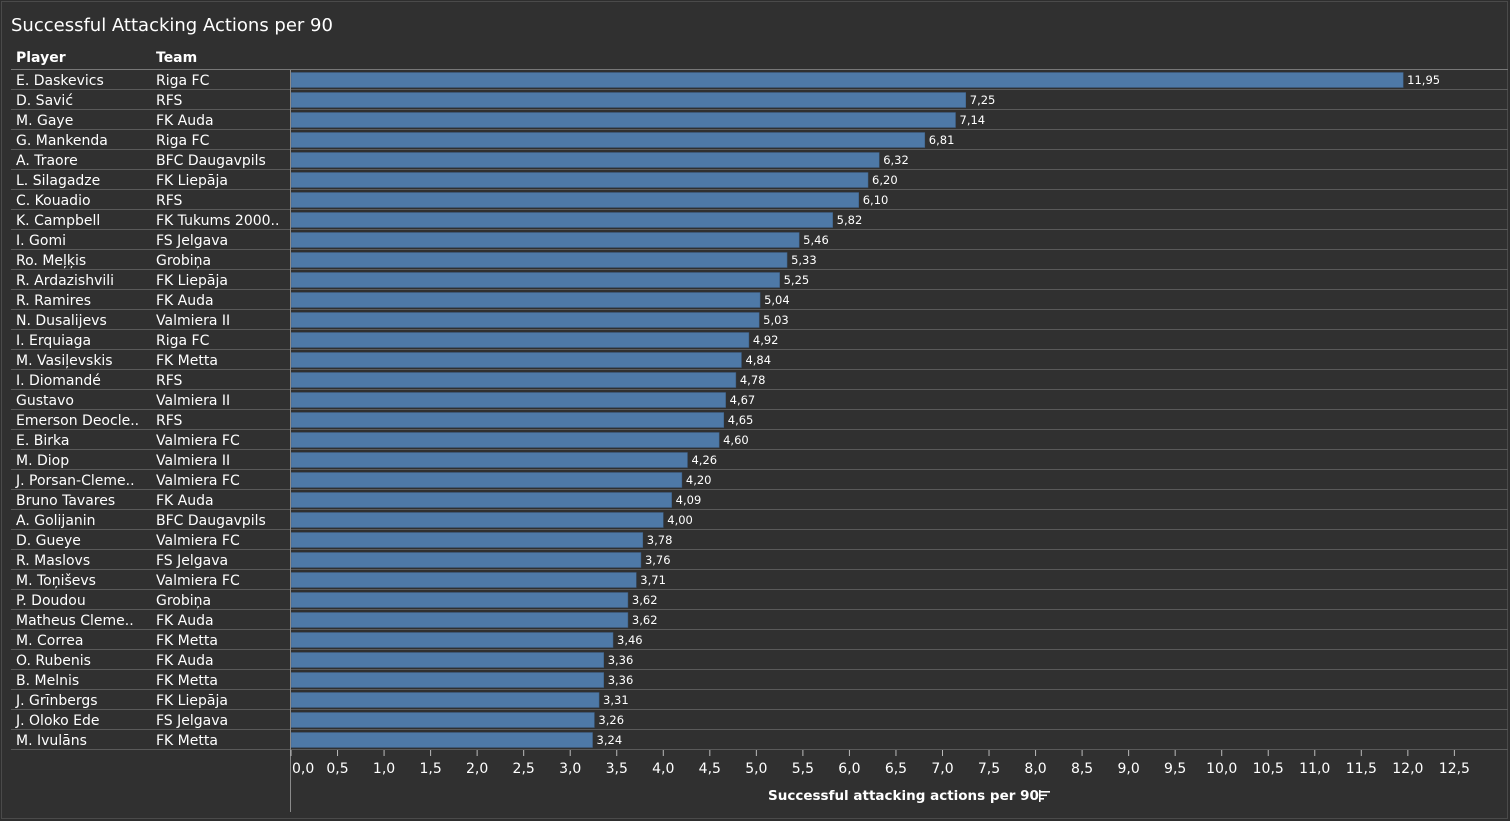 This screenshot has height=821, width=1510. What do you see at coordinates (65, 281) in the screenshot?
I see `player-name: R. Ardazishvili` at bounding box center [65, 281].